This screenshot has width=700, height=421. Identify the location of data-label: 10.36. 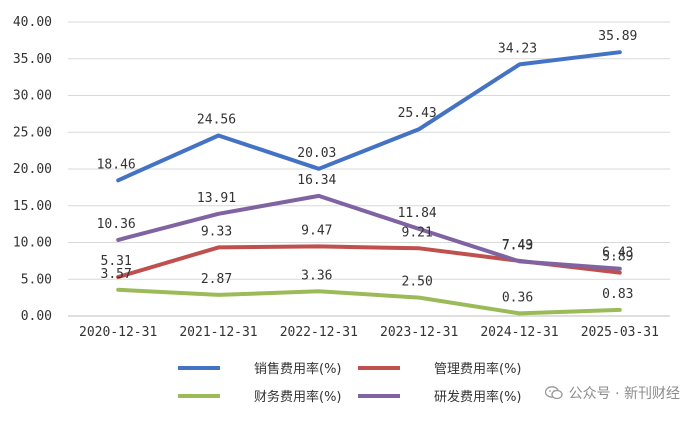
(116, 224).